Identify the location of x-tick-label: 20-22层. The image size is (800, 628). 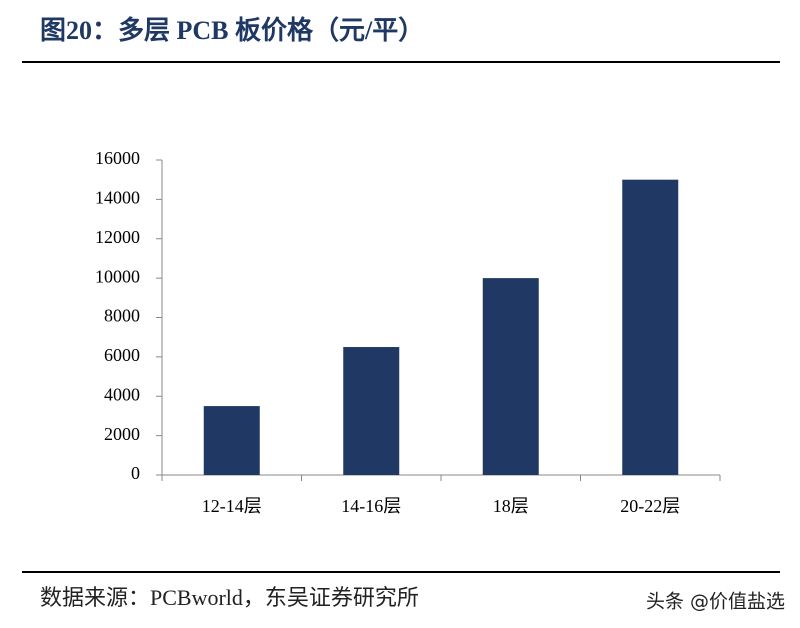
(650, 506).